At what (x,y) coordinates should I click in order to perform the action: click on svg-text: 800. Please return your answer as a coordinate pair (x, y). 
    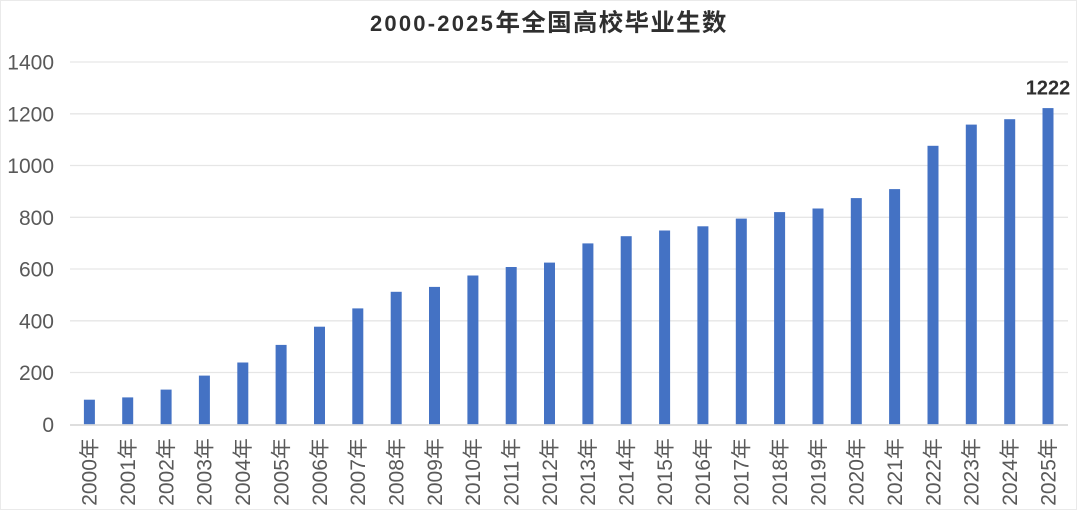
    Looking at the image, I should click on (36, 218).